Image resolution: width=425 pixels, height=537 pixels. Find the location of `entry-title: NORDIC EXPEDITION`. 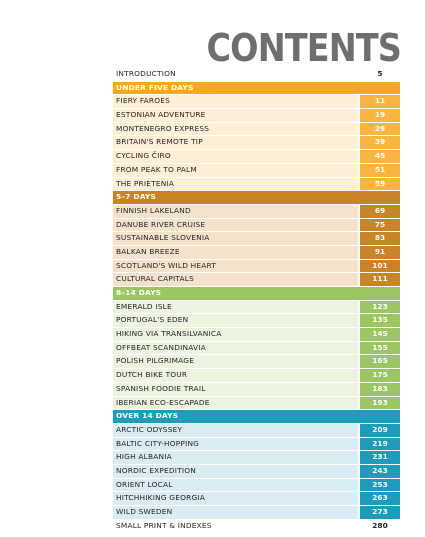

entry-title: NORDIC EXPEDITION is located at coordinates (235, 471).